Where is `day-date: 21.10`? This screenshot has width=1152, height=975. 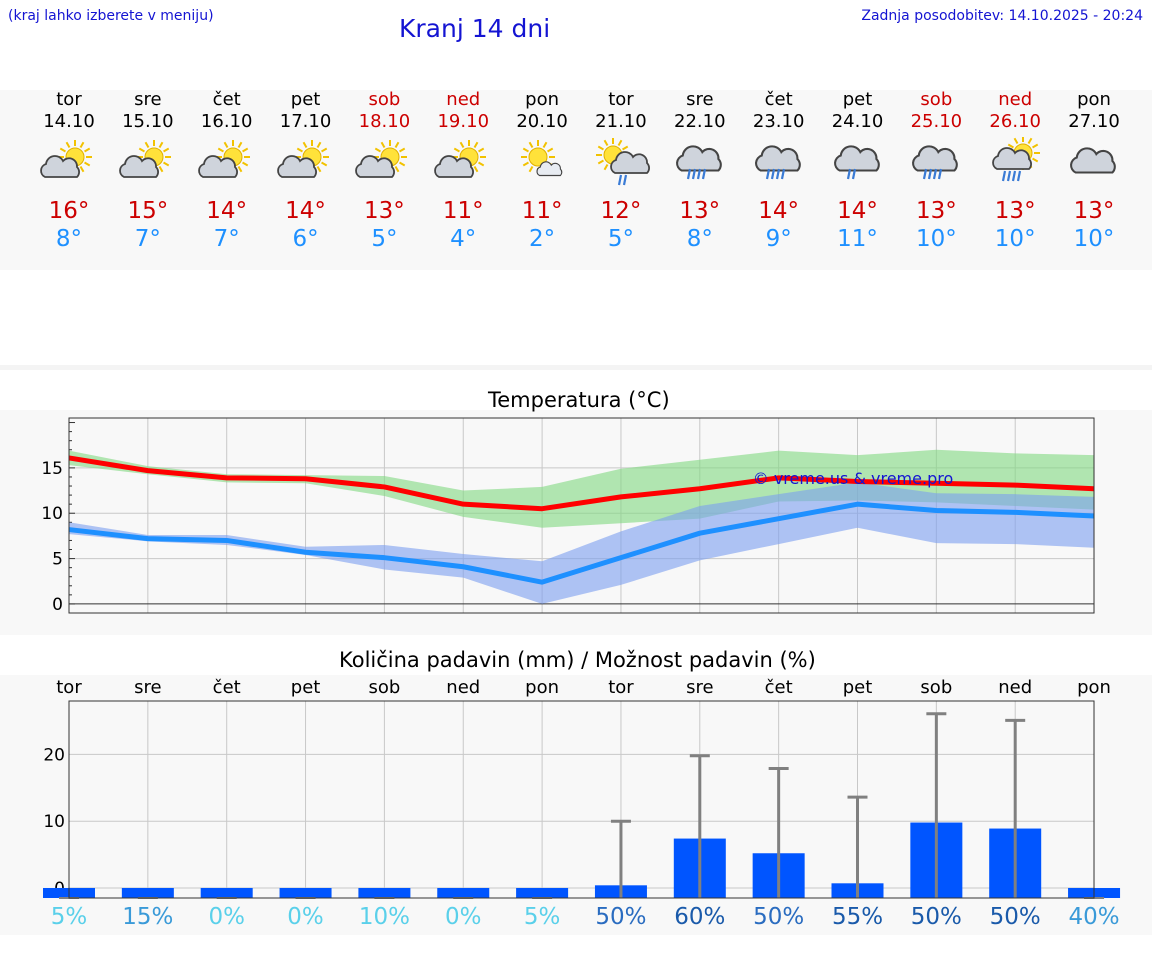
day-date: 21.10 is located at coordinates (621, 121).